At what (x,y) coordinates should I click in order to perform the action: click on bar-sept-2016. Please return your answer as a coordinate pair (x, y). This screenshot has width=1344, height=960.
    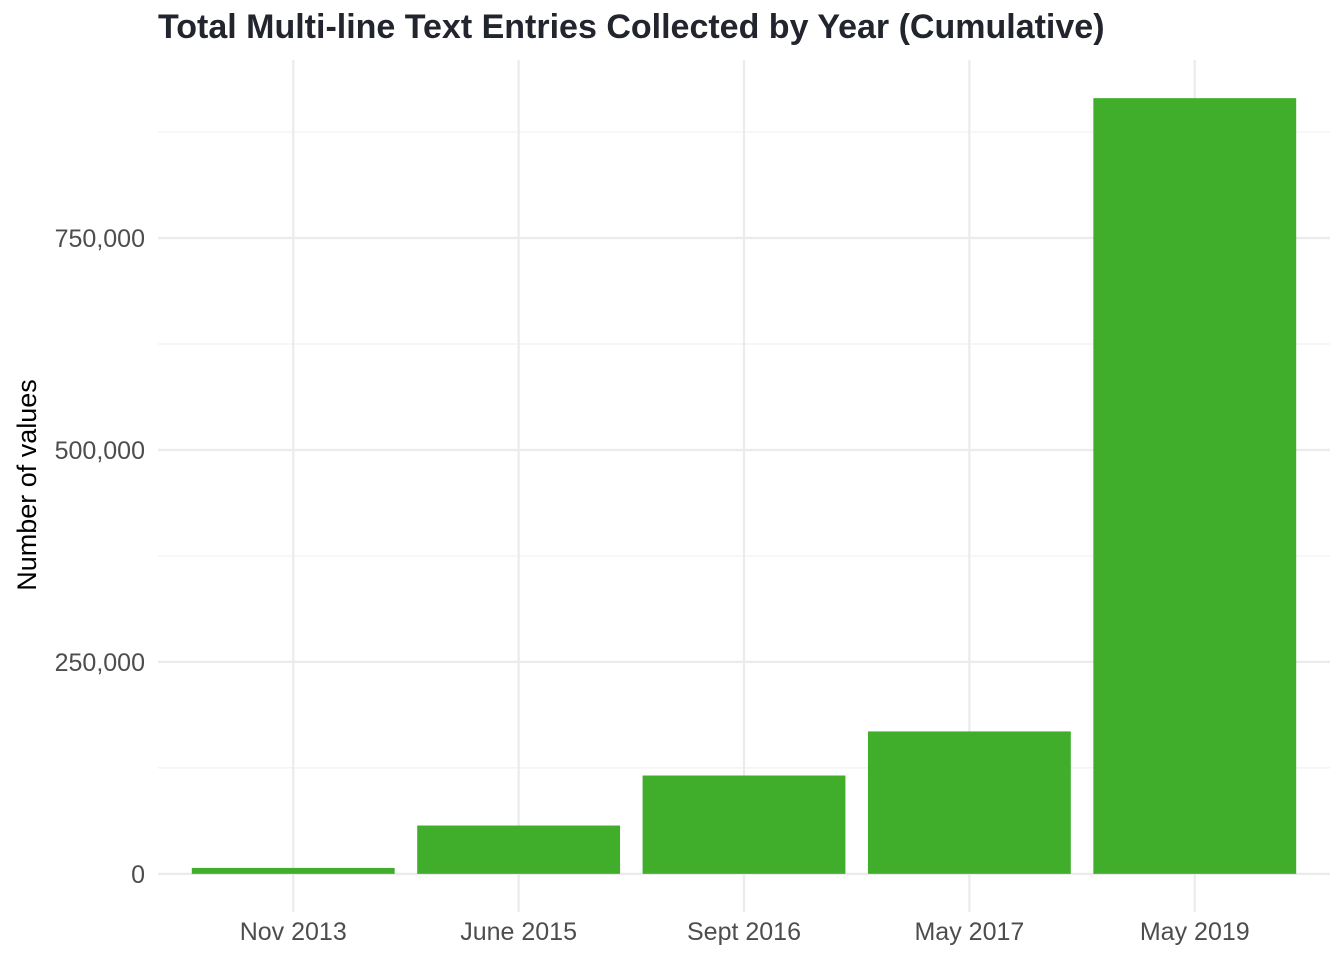
    Looking at the image, I should click on (744, 824).